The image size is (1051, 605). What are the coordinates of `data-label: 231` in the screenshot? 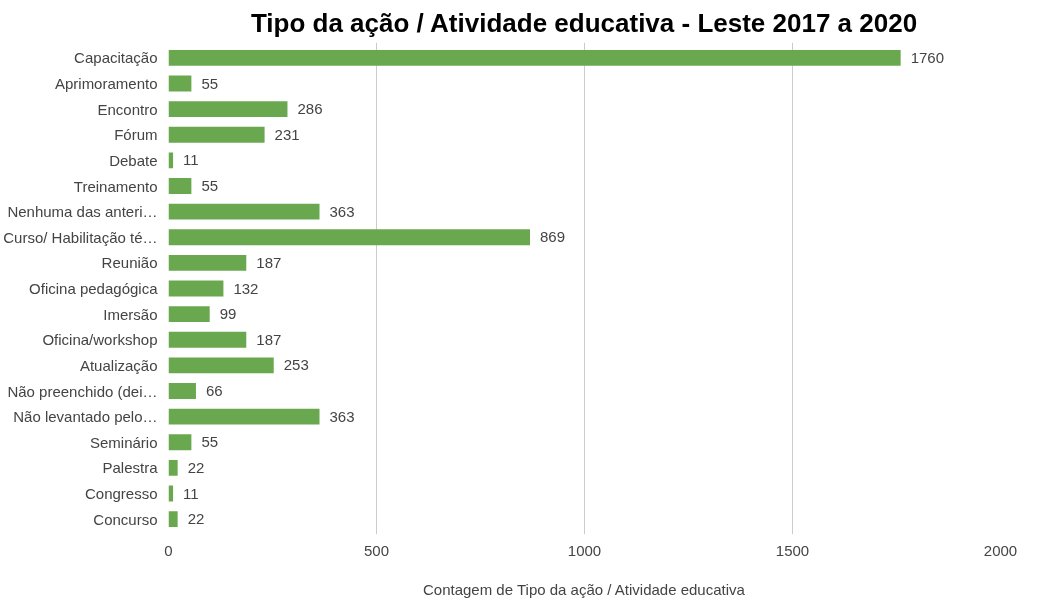 It's located at (287, 134).